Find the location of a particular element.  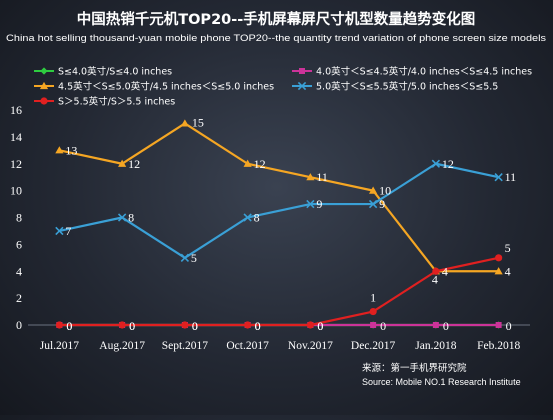

x-tick-label: Aug.2017 is located at coordinates (122, 346).